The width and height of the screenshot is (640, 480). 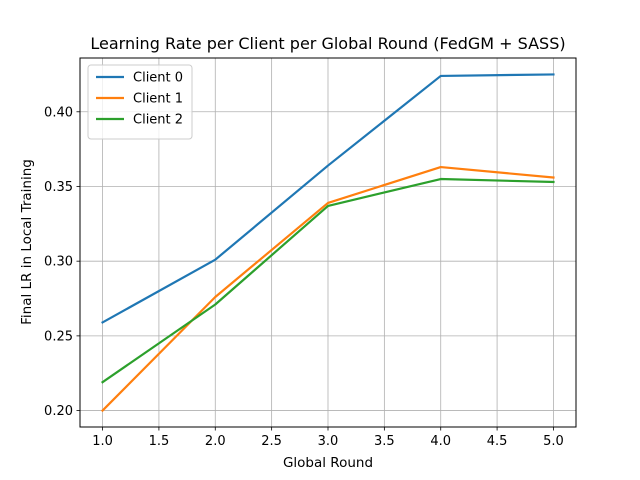 What do you see at coordinates (215, 441) in the screenshot?
I see `x-tick-label: 2.0` at bounding box center [215, 441].